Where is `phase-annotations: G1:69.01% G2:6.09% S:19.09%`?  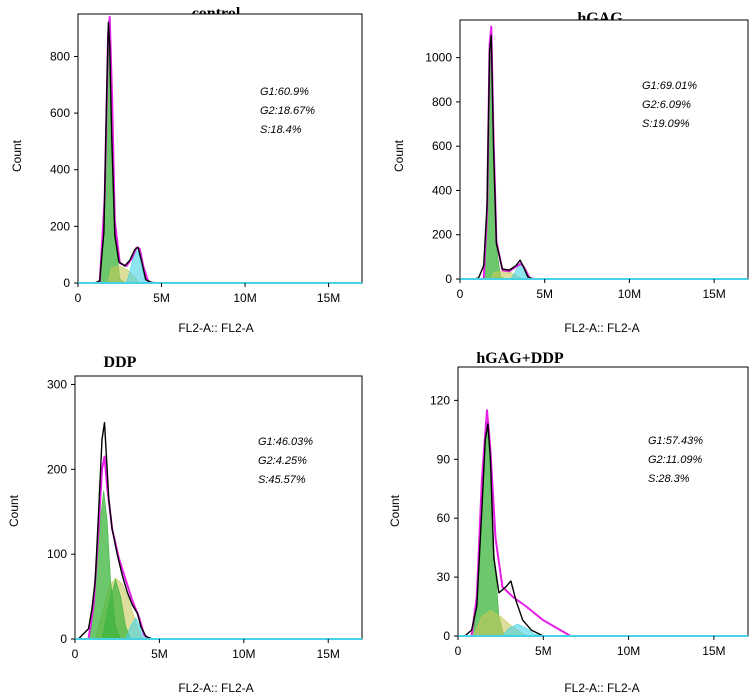 phase-annotations: G1:69.01% G2:6.09% S:19.09% is located at coordinates (669, 105).